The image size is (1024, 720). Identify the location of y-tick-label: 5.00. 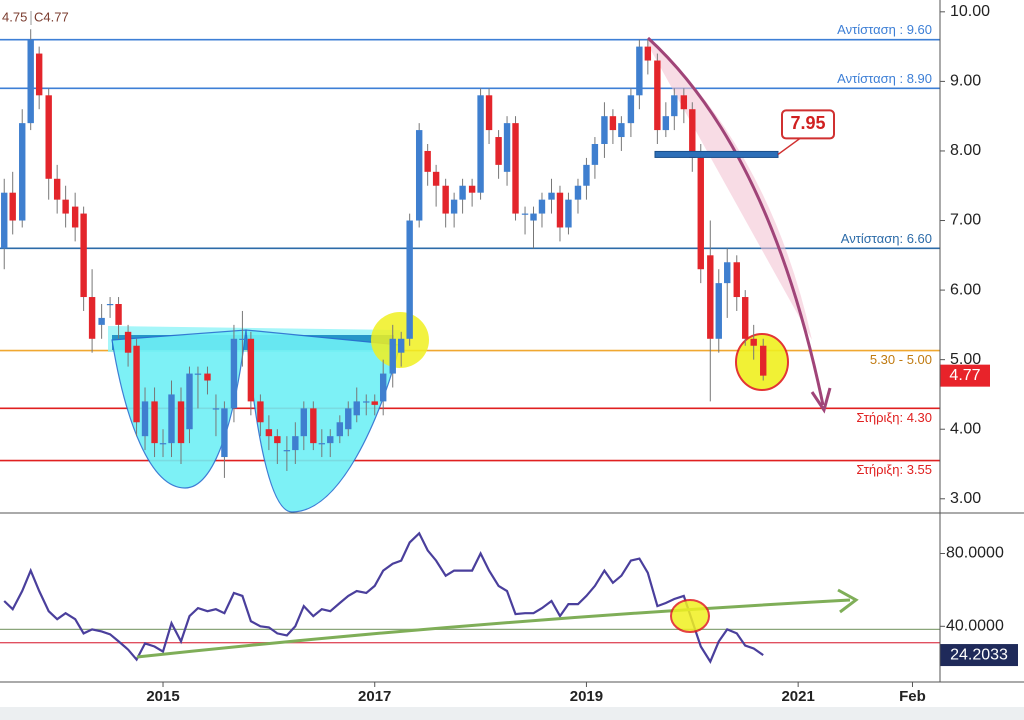
(965, 359).